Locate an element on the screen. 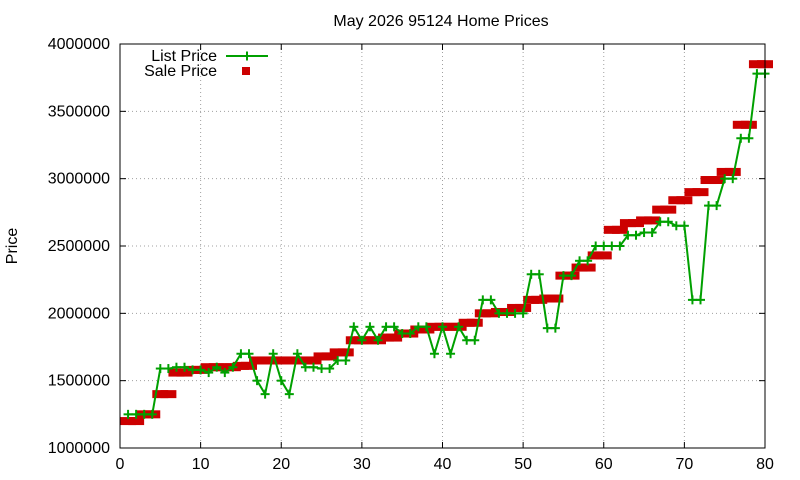 The width and height of the screenshot is (800, 480). y-tick-label: 2000000 is located at coordinates (79, 313).